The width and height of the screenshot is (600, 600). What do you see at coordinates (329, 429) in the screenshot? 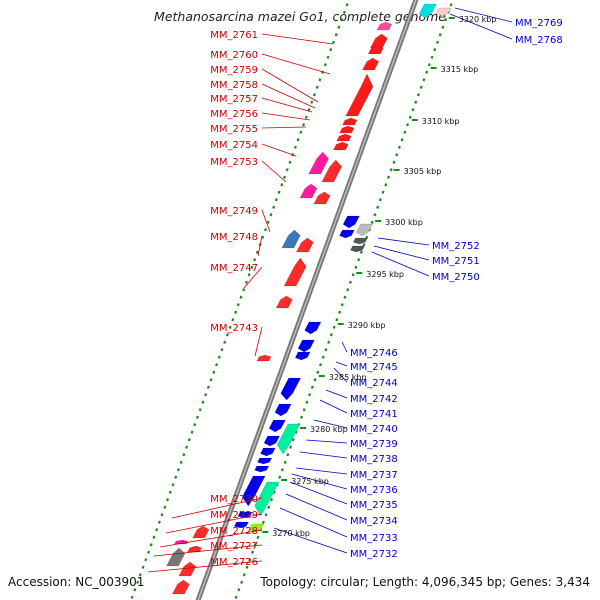
I see `scale-tick-label: 3280 kbp` at bounding box center [329, 429].